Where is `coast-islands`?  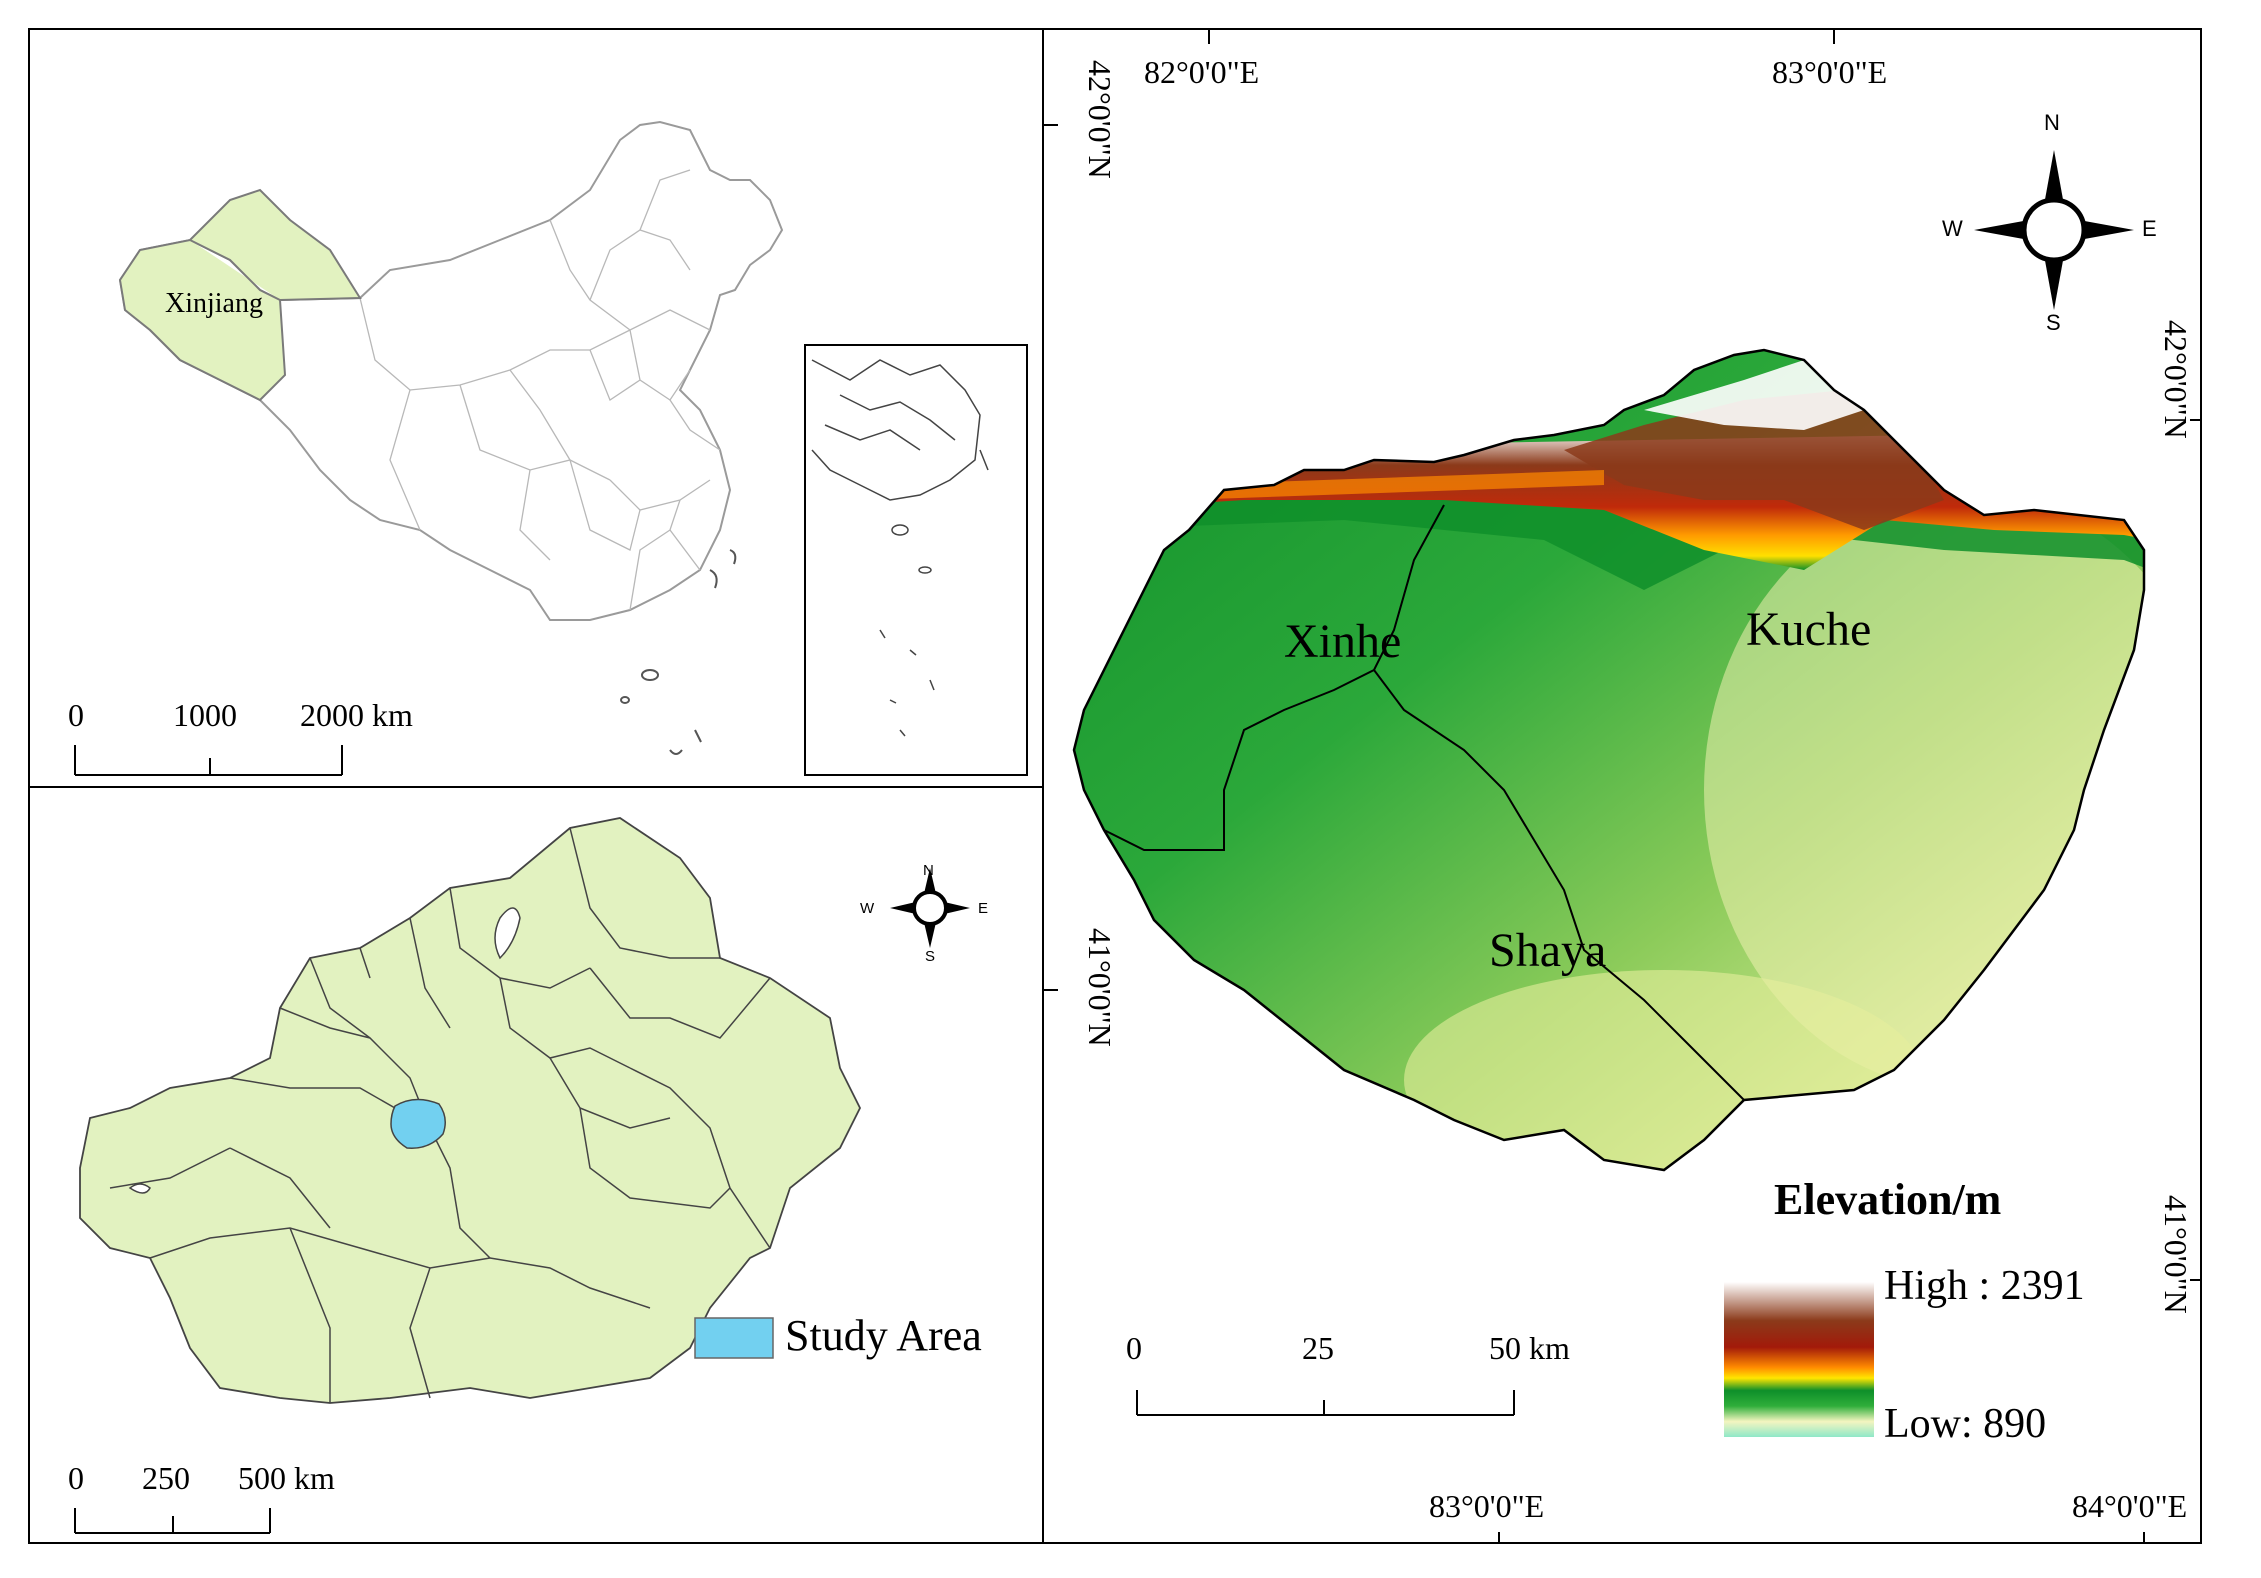 coast-islands is located at coordinates (678, 652).